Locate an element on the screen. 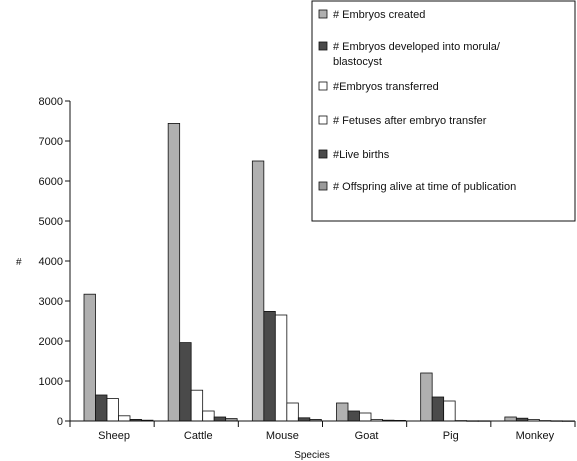 The image size is (577, 461). legend-item: #Embryos transferred is located at coordinates (378, 87).